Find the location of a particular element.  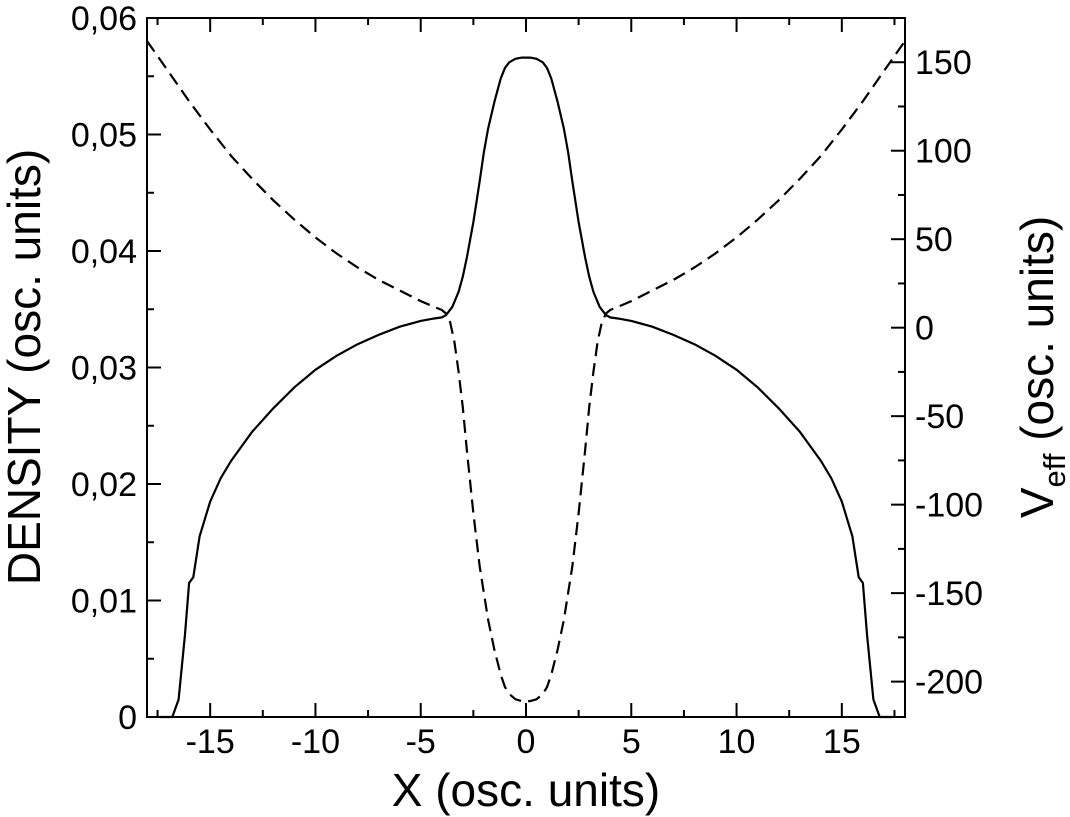

y-right-tick-label: 50 is located at coordinates (934, 240).